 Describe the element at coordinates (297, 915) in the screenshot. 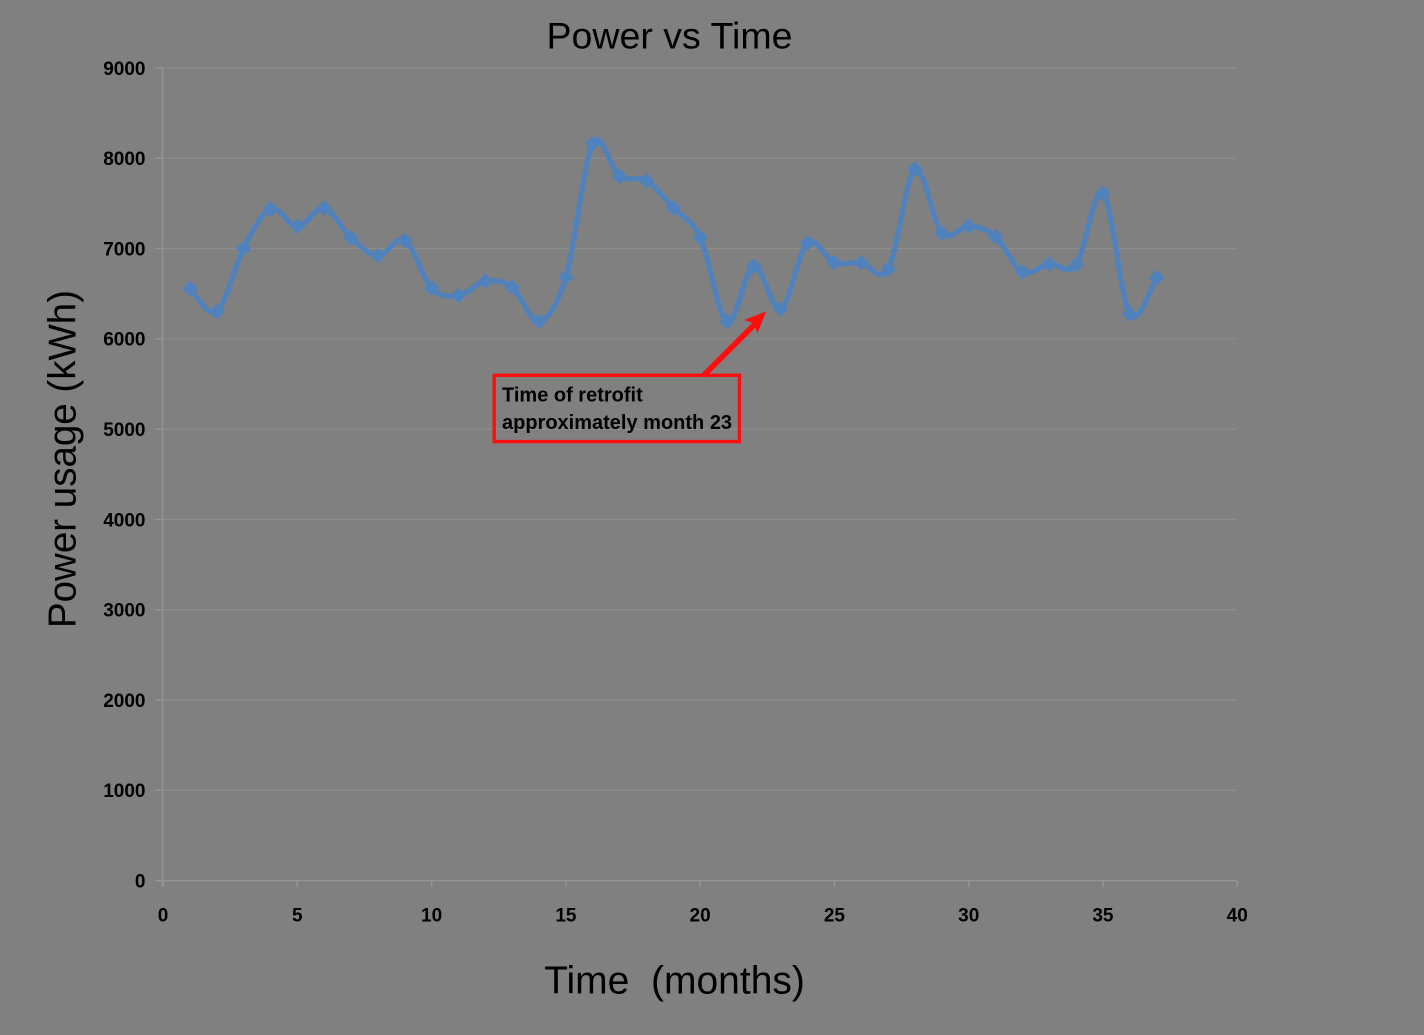

I see `svg-text: 5` at that location.